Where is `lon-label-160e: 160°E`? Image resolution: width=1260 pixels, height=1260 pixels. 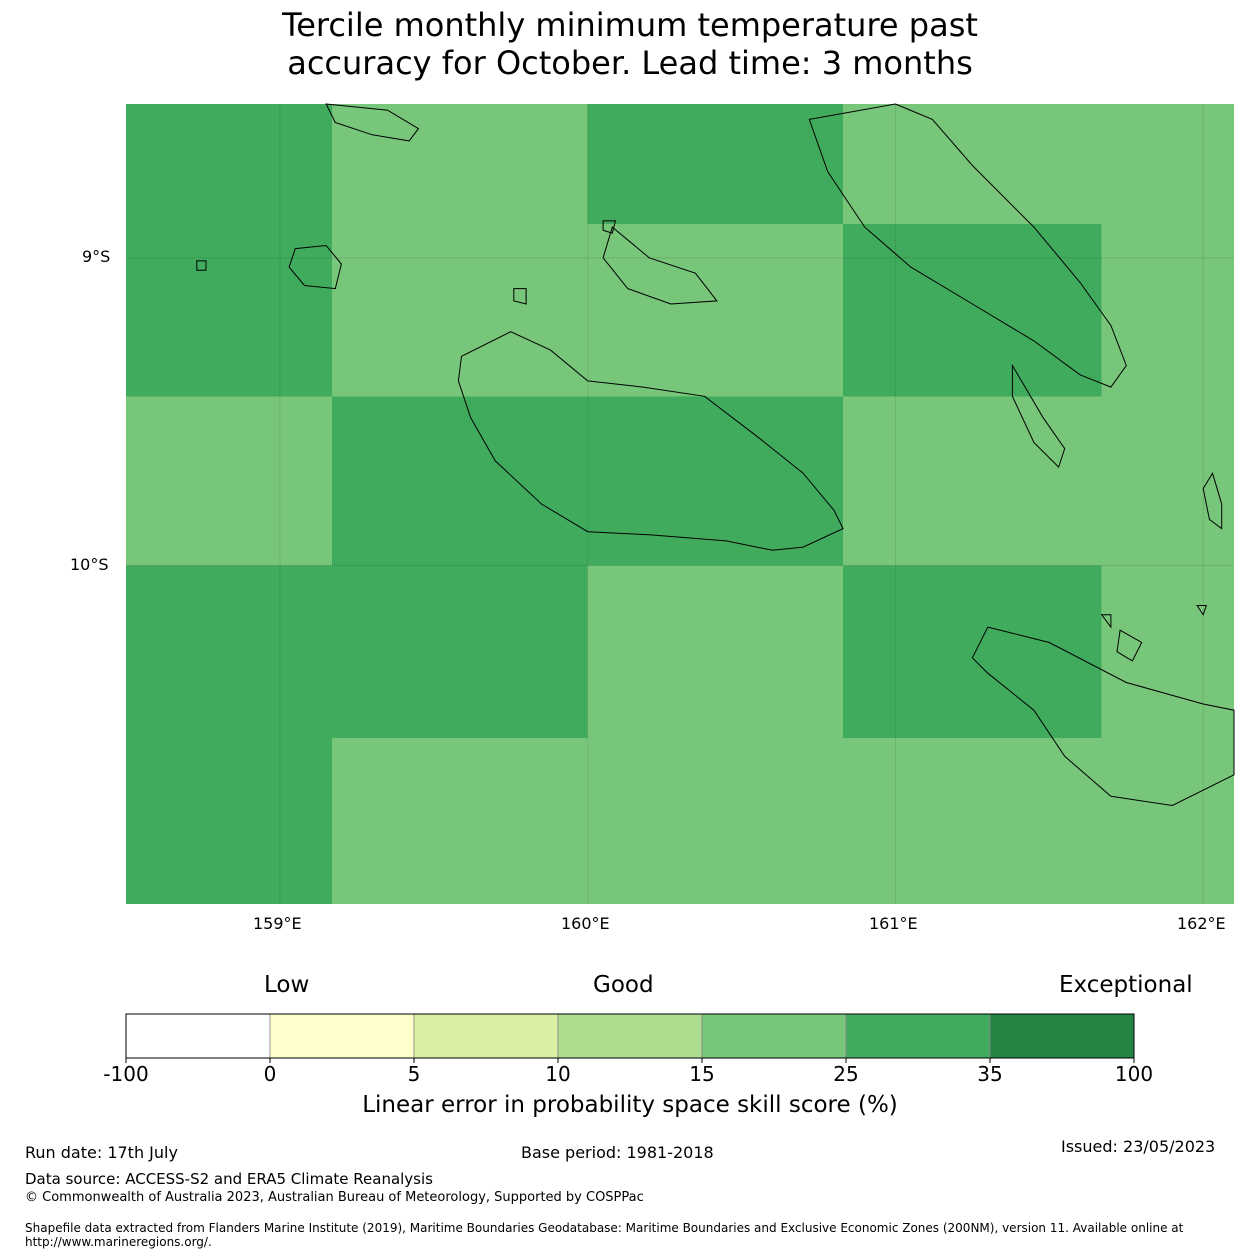
lon-label-160e: 160°E is located at coordinates (585, 923).